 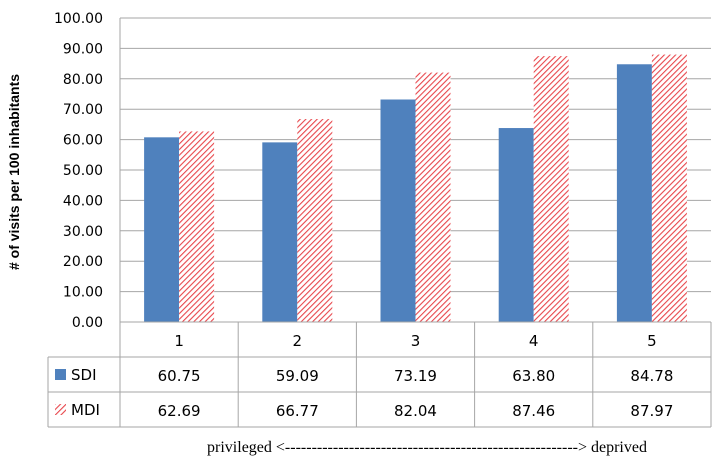 What do you see at coordinates (14, 172) in the screenshot?
I see `y-axis-label: # of visits per 100 inhabitants` at bounding box center [14, 172].